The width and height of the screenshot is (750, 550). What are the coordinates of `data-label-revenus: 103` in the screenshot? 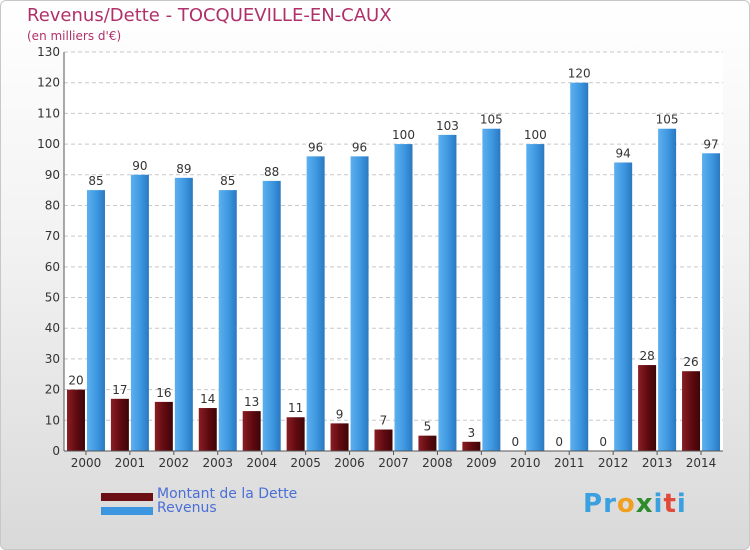 It's located at (447, 126).